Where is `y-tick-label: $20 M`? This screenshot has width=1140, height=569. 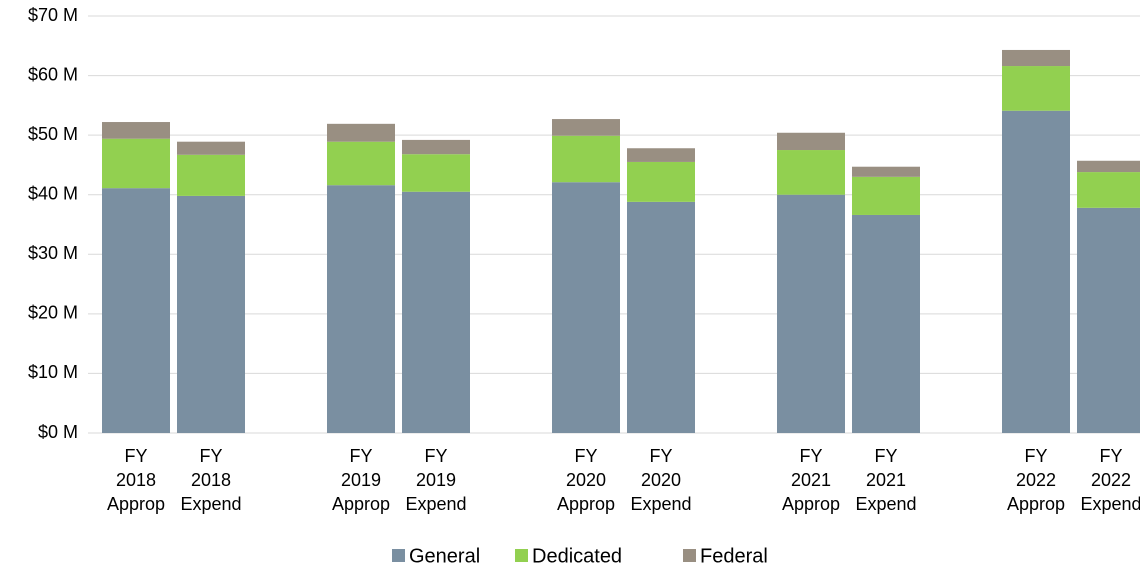
y-tick-label: $20 M is located at coordinates (53, 313).